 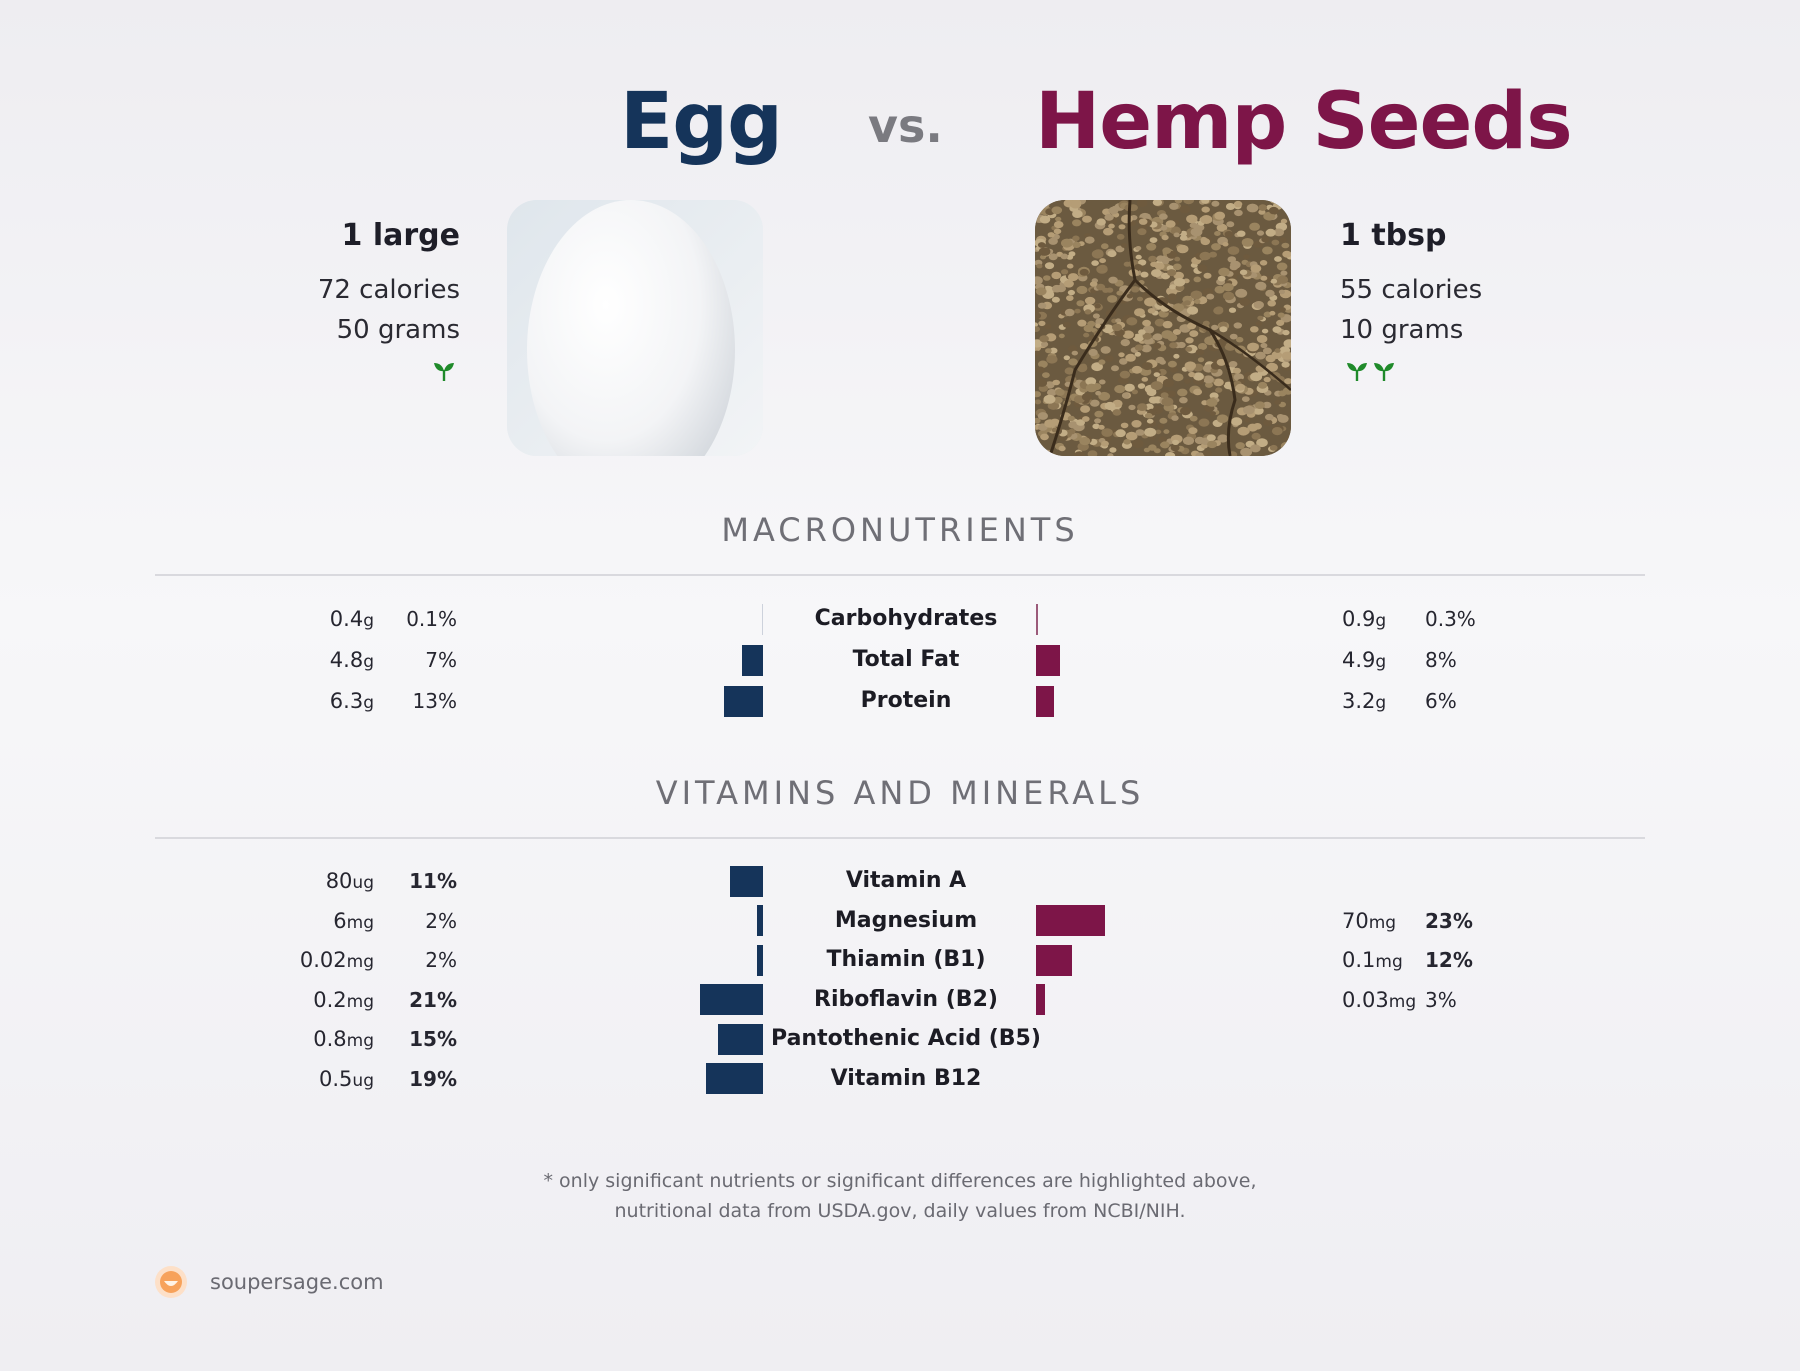 I want to click on egg-percent: 19%, so click(x=433, y=1078).